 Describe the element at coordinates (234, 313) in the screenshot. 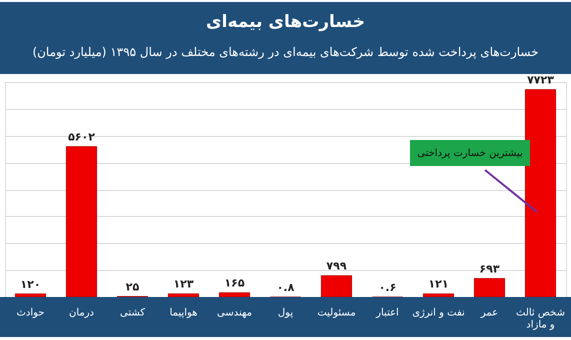

I see `x-tick-label: مهندسی` at that location.